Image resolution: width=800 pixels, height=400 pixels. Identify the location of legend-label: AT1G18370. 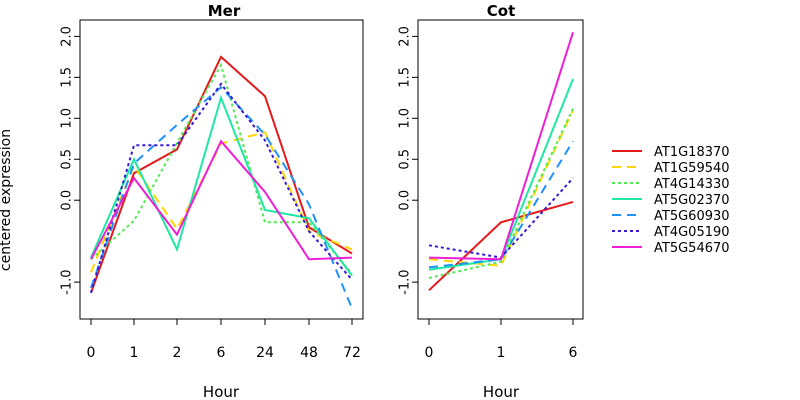
(692, 152).